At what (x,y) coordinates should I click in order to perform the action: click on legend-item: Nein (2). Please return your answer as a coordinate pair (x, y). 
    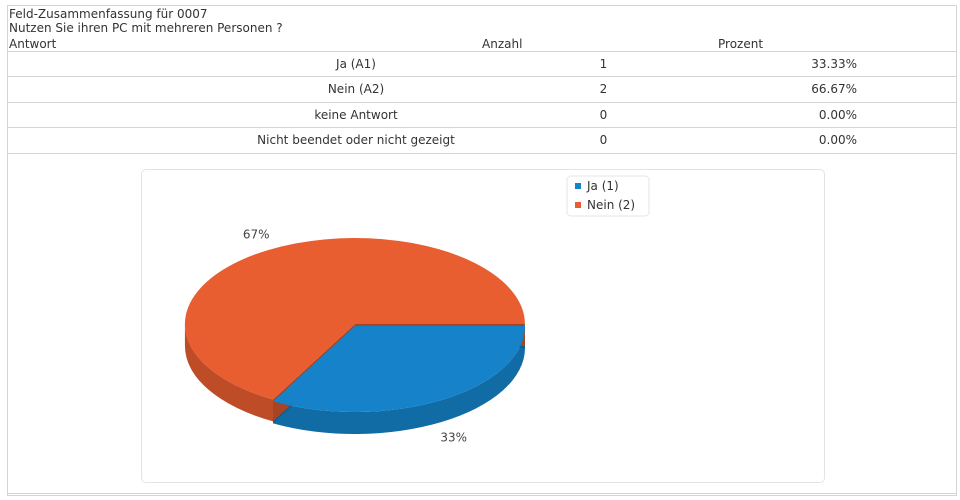
    Looking at the image, I should click on (611, 205).